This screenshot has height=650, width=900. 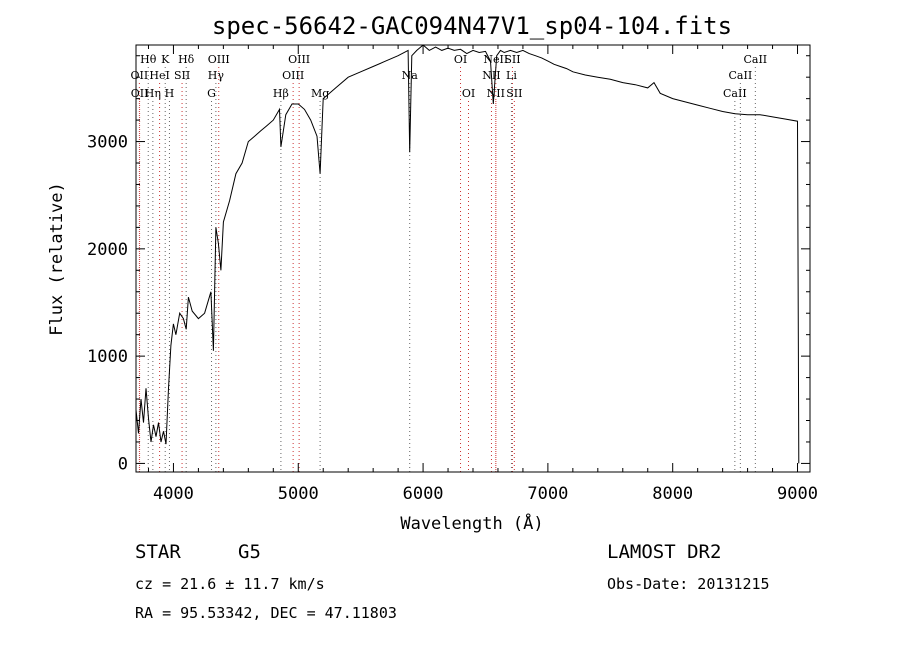 I want to click on y-tick-label: 1000, so click(x=107, y=357).